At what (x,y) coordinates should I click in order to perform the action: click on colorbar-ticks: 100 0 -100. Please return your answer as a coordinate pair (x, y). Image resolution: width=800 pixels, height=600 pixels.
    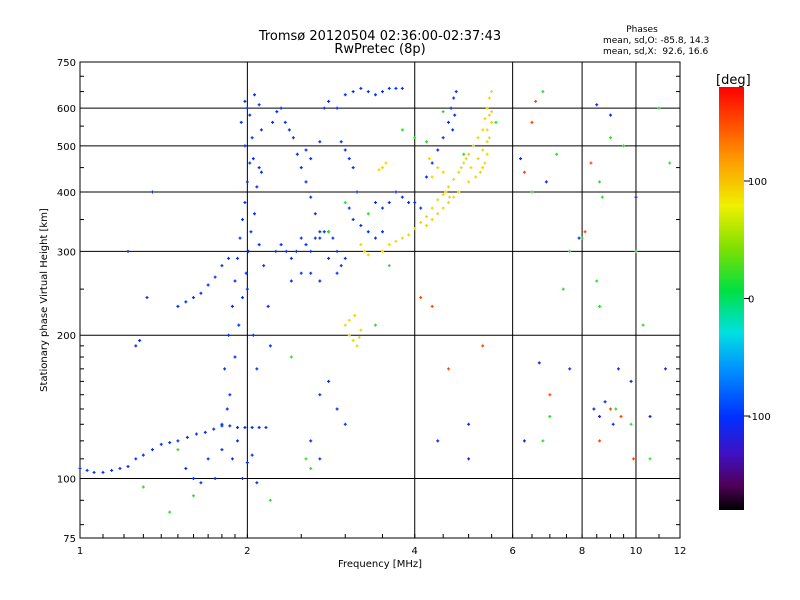
    Looking at the image, I should click on (757, 300).